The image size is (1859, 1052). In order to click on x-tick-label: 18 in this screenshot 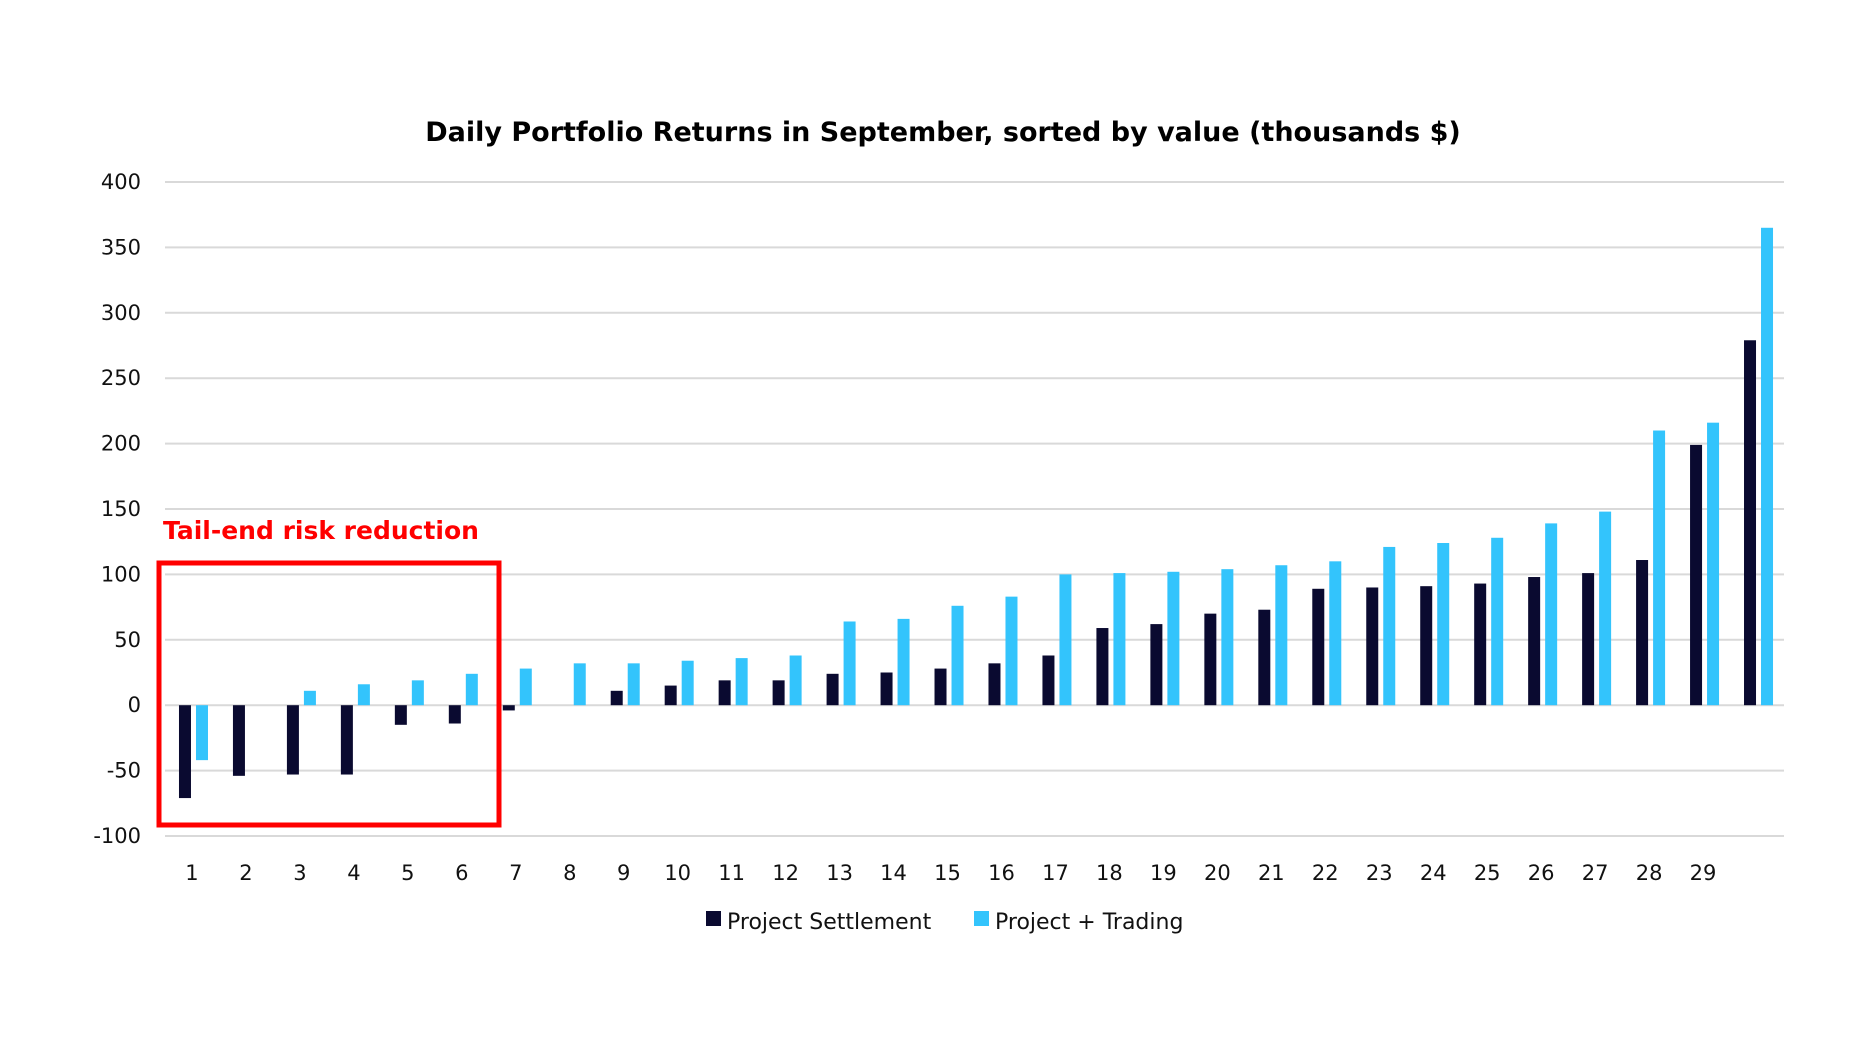, I will do `click(1109, 873)`.